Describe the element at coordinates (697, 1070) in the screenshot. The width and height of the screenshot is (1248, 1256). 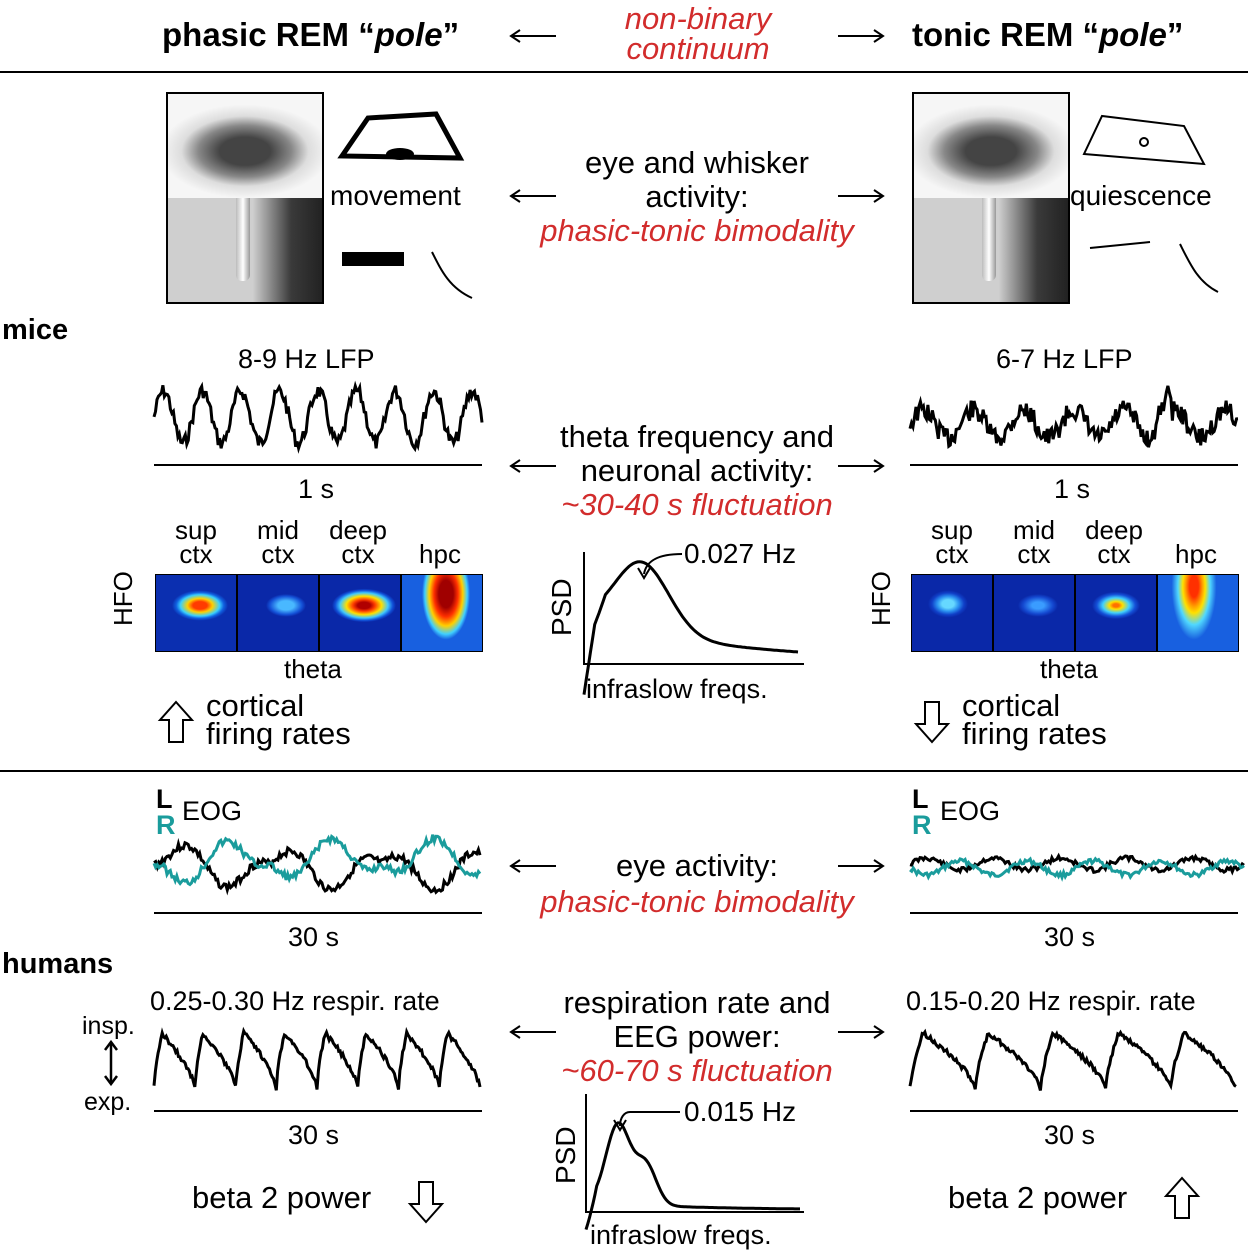
I see `resp-red: ~60-70 s fluctuation` at that location.